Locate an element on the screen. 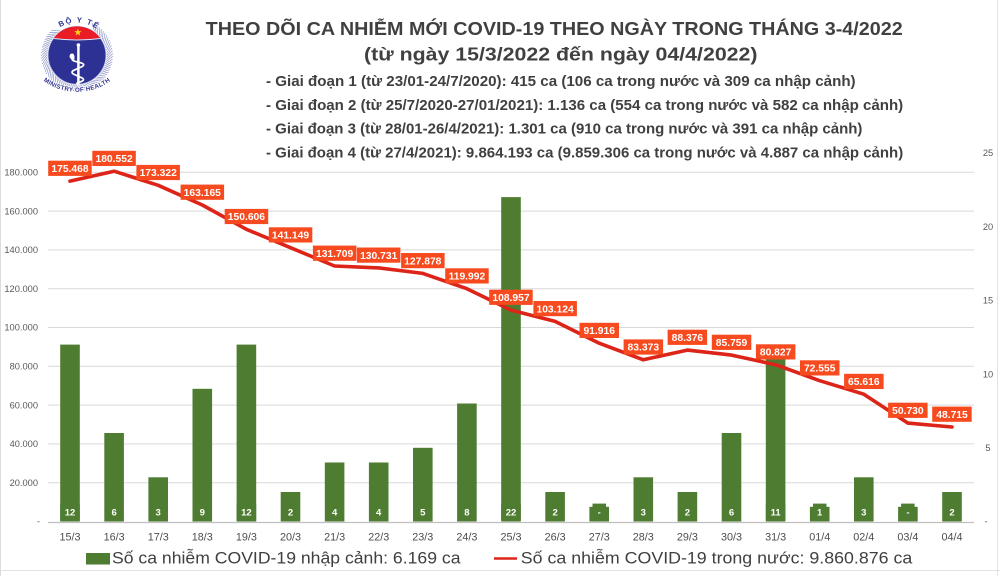 This screenshot has height=576, width=1000. svg-text: 108.957 is located at coordinates (510, 298).